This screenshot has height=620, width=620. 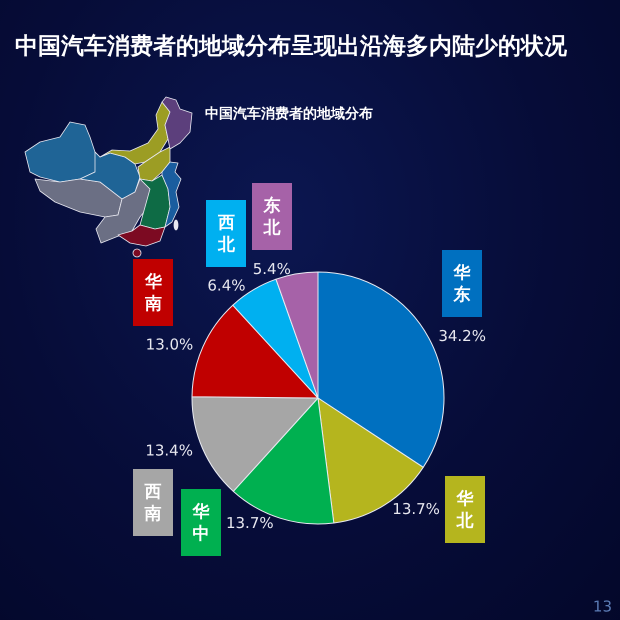 What do you see at coordinates (272, 216) in the screenshot?
I see `slice-label: 东北` at bounding box center [272, 216].